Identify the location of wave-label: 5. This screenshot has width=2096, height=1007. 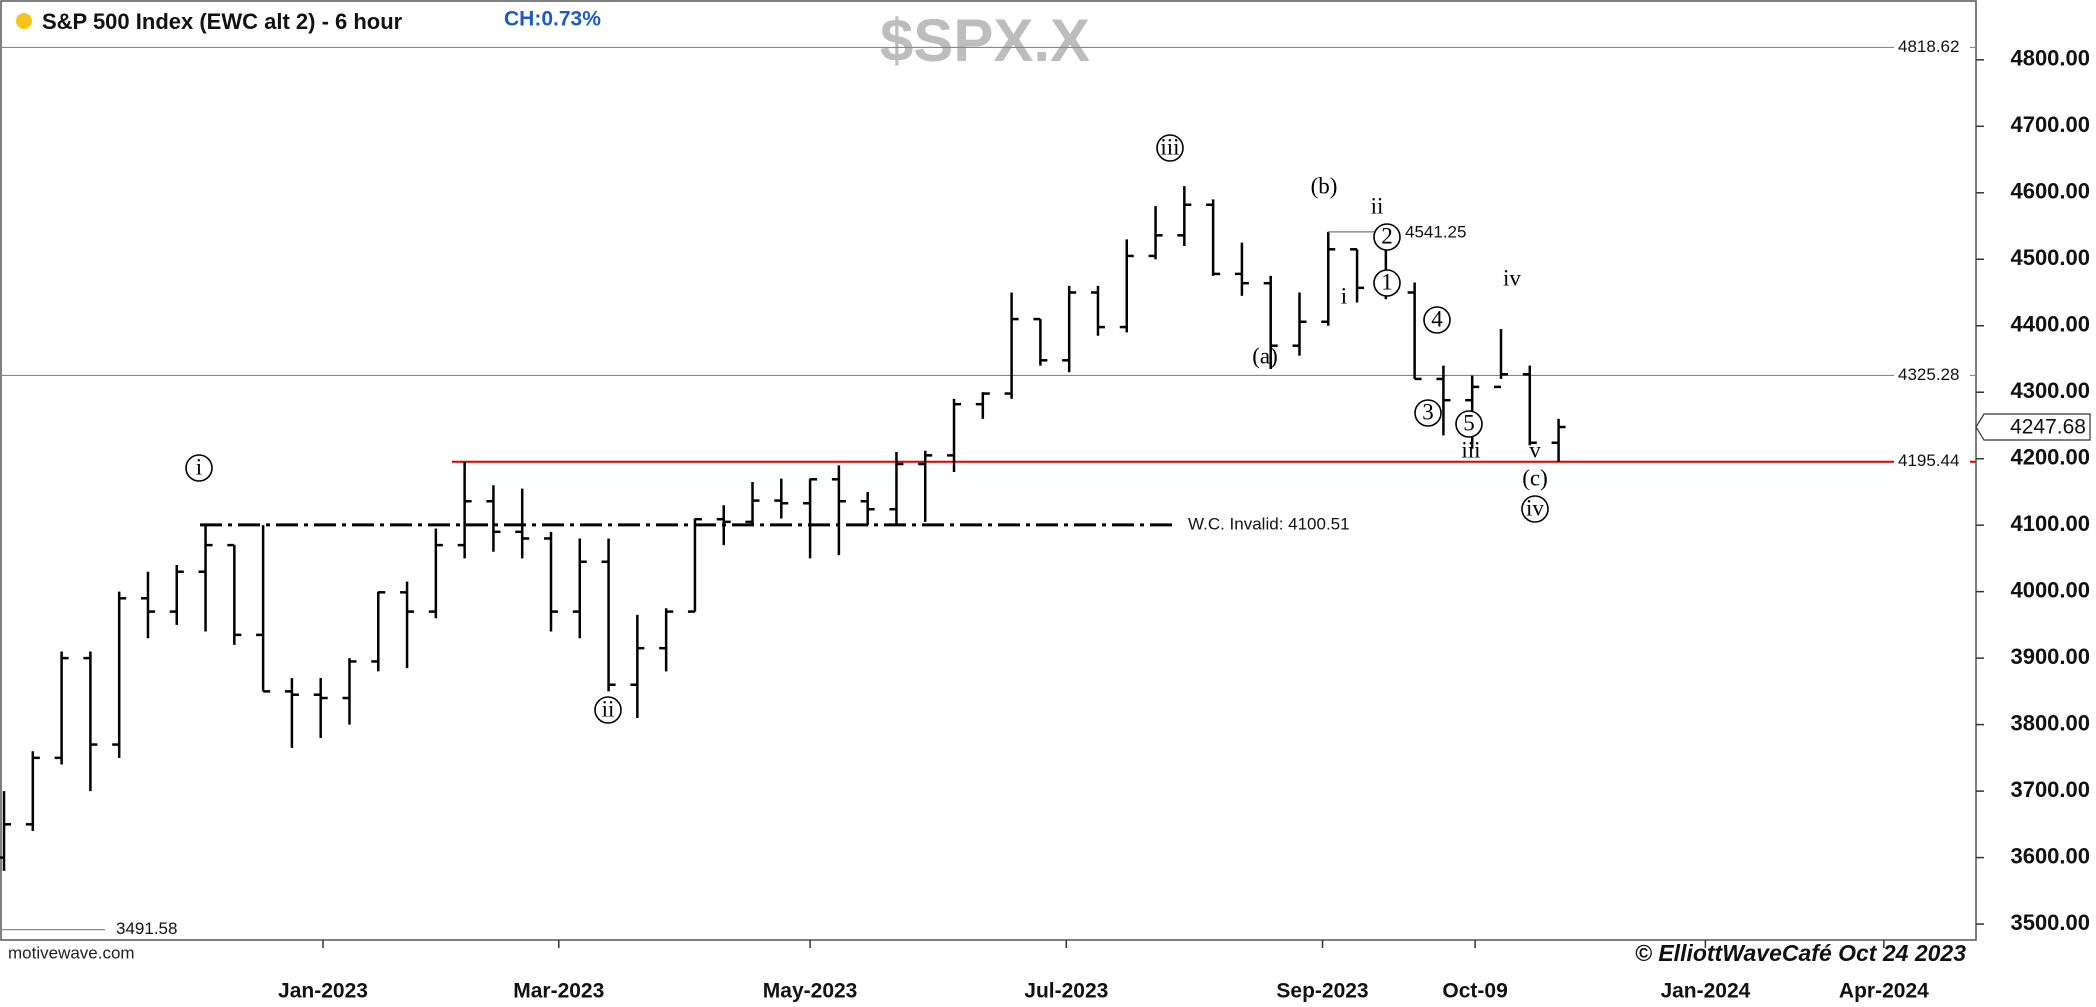
(1469, 422).